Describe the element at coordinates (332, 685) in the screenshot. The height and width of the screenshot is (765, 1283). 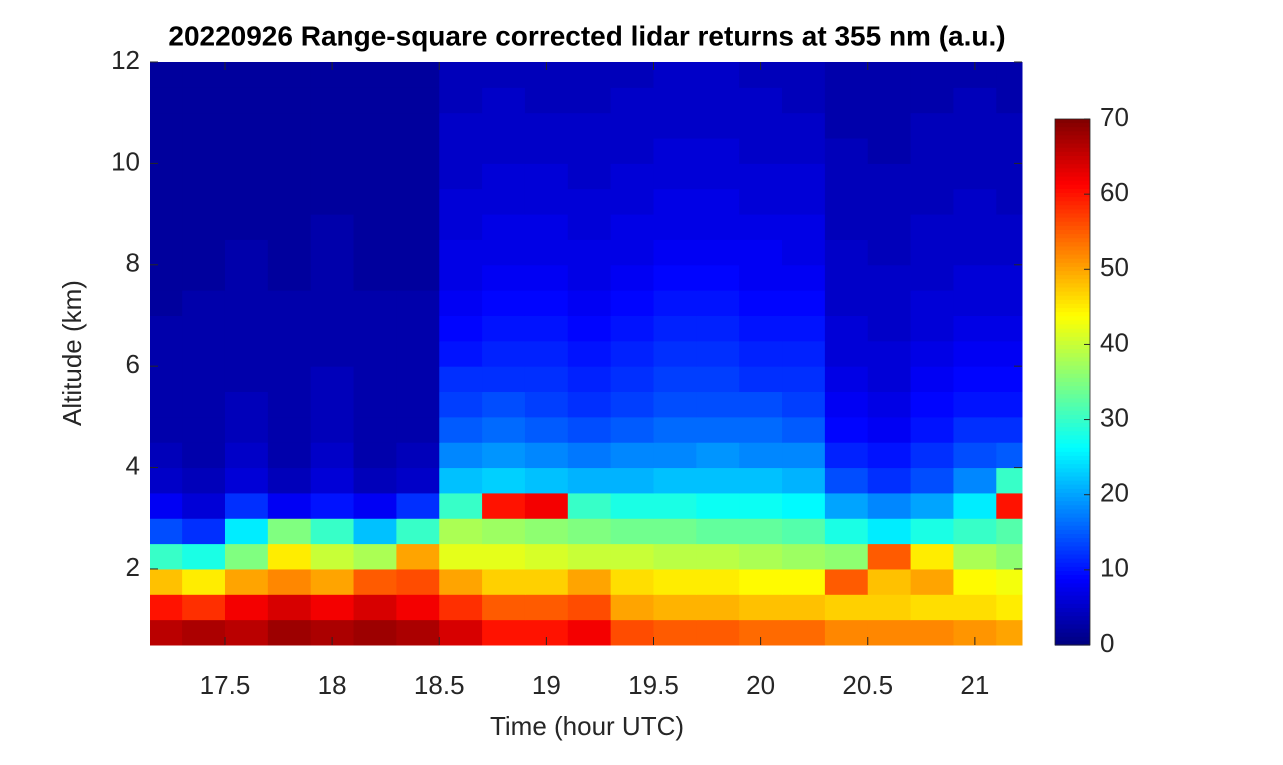
I see `x-tick-label: 18` at that location.